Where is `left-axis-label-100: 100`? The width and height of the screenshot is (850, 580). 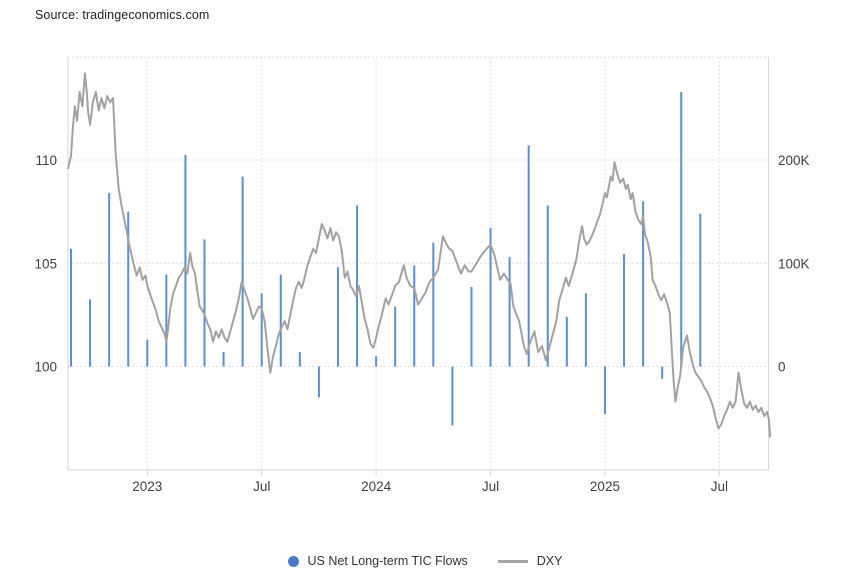 left-axis-label-100: 100 is located at coordinates (45, 367).